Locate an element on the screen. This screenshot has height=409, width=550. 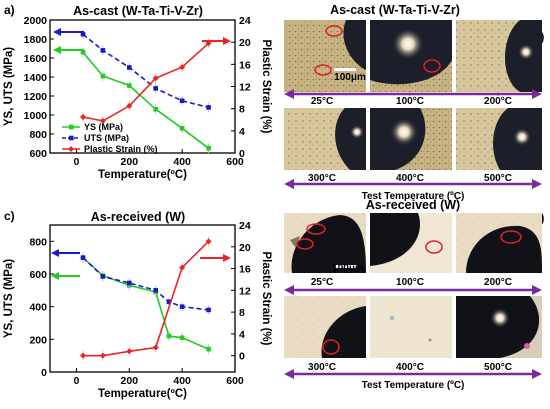
micrograph-d-400c: 400°C is located at coordinates (411, 334).